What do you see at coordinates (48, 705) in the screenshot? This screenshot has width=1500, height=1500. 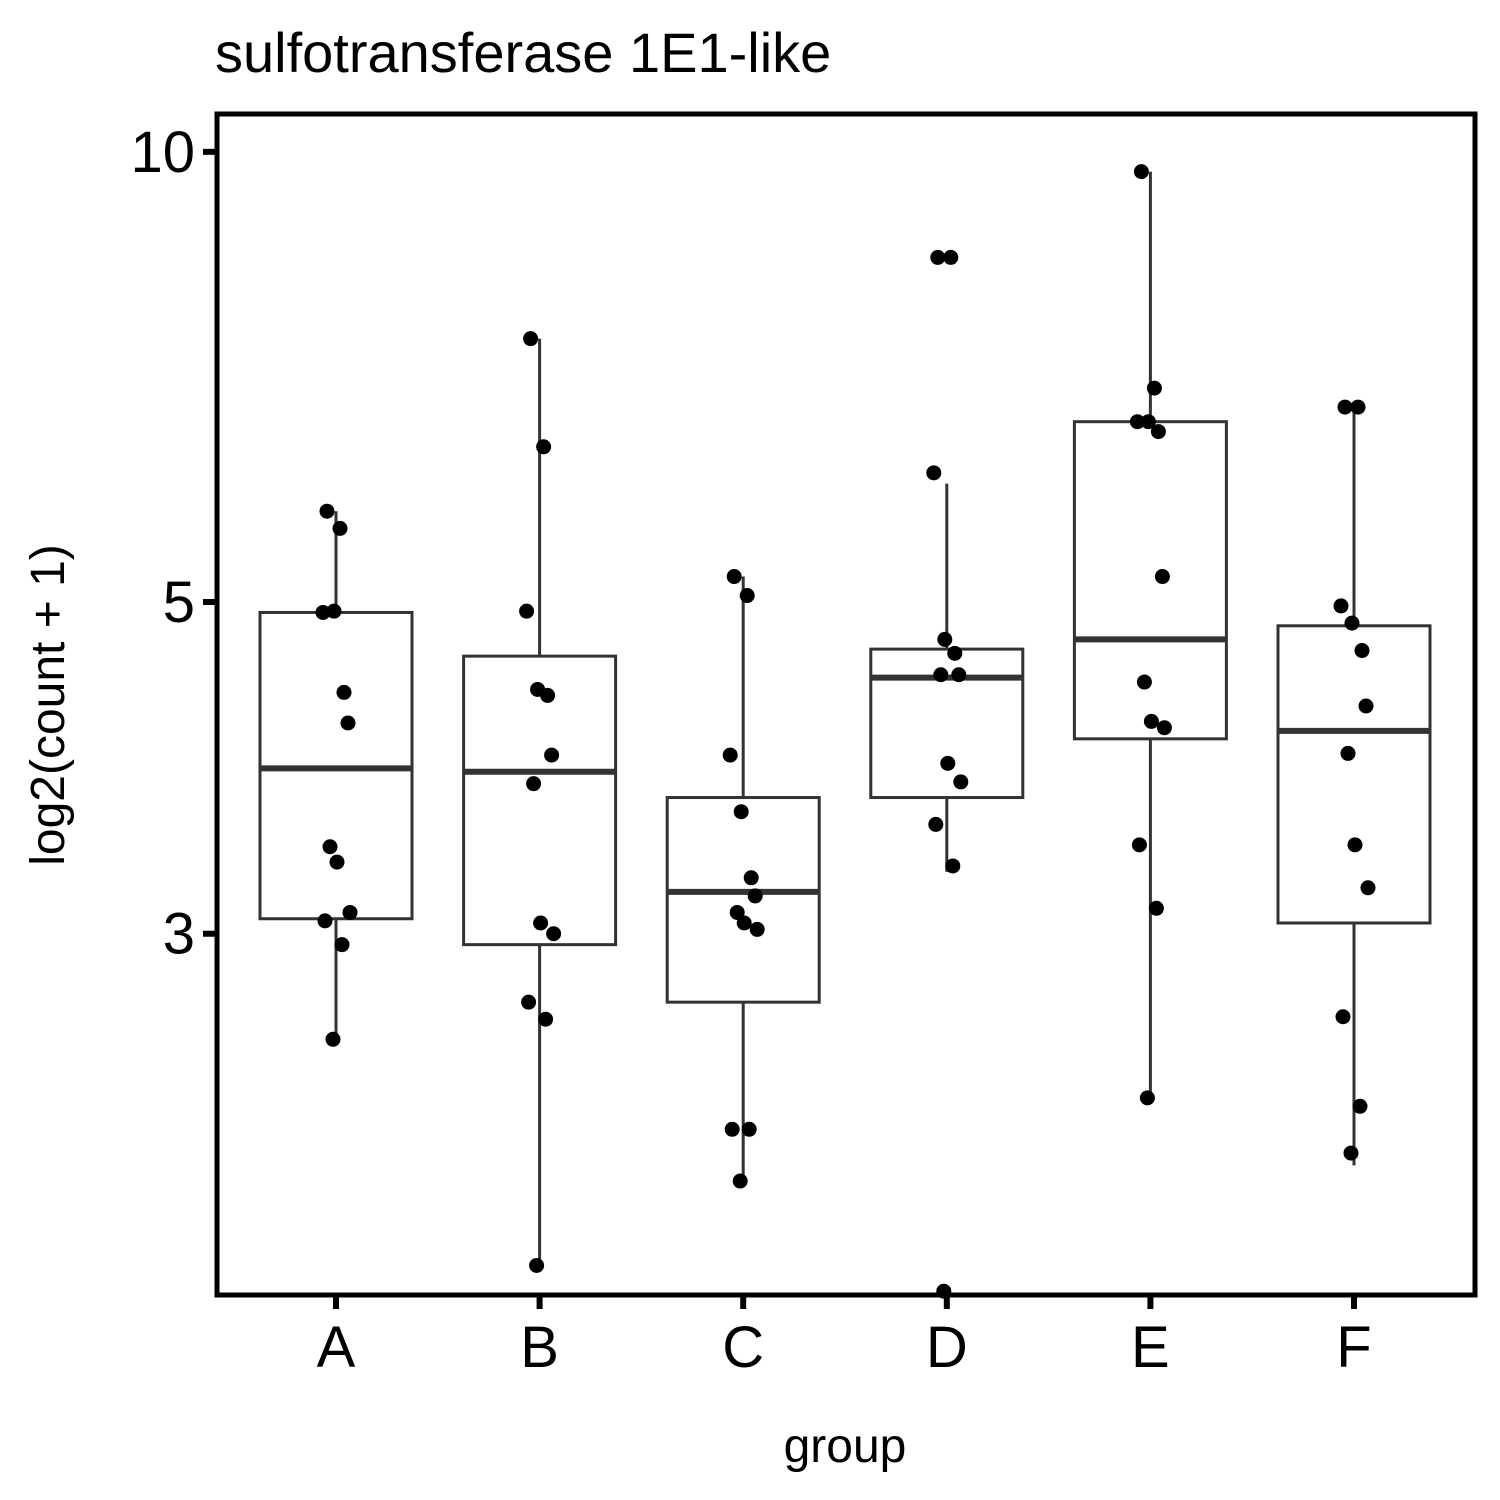 I see `y-axis-title: log2(count + 1)` at bounding box center [48, 705].